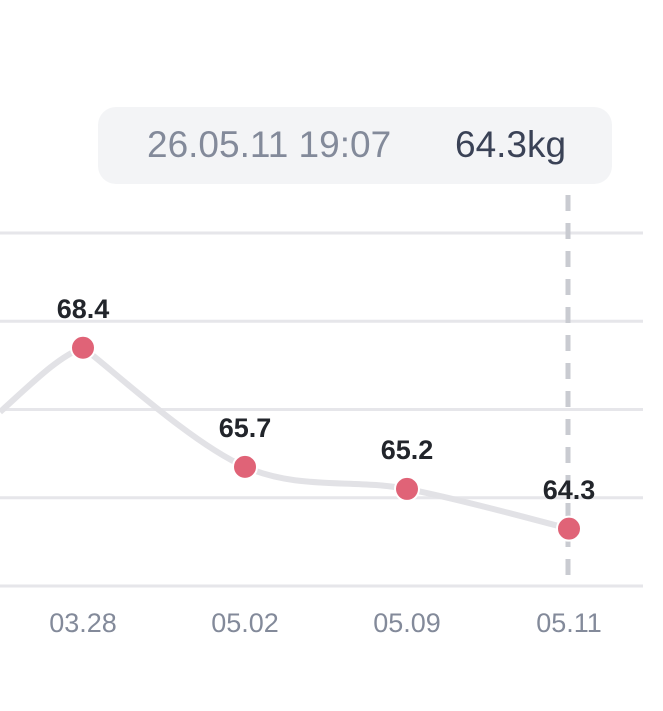 The width and height of the screenshot is (663, 711). I want to click on x-tick-label: 03.28, so click(83, 623).